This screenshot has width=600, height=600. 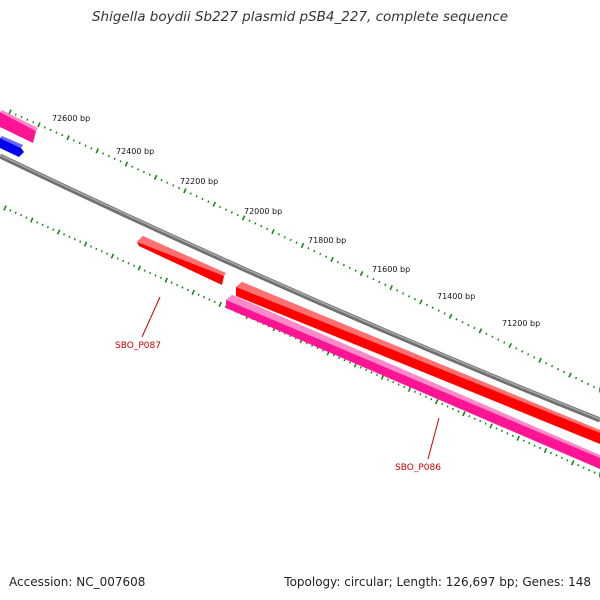 I want to click on accession-text: Accession: NC_007608, so click(x=77, y=582).